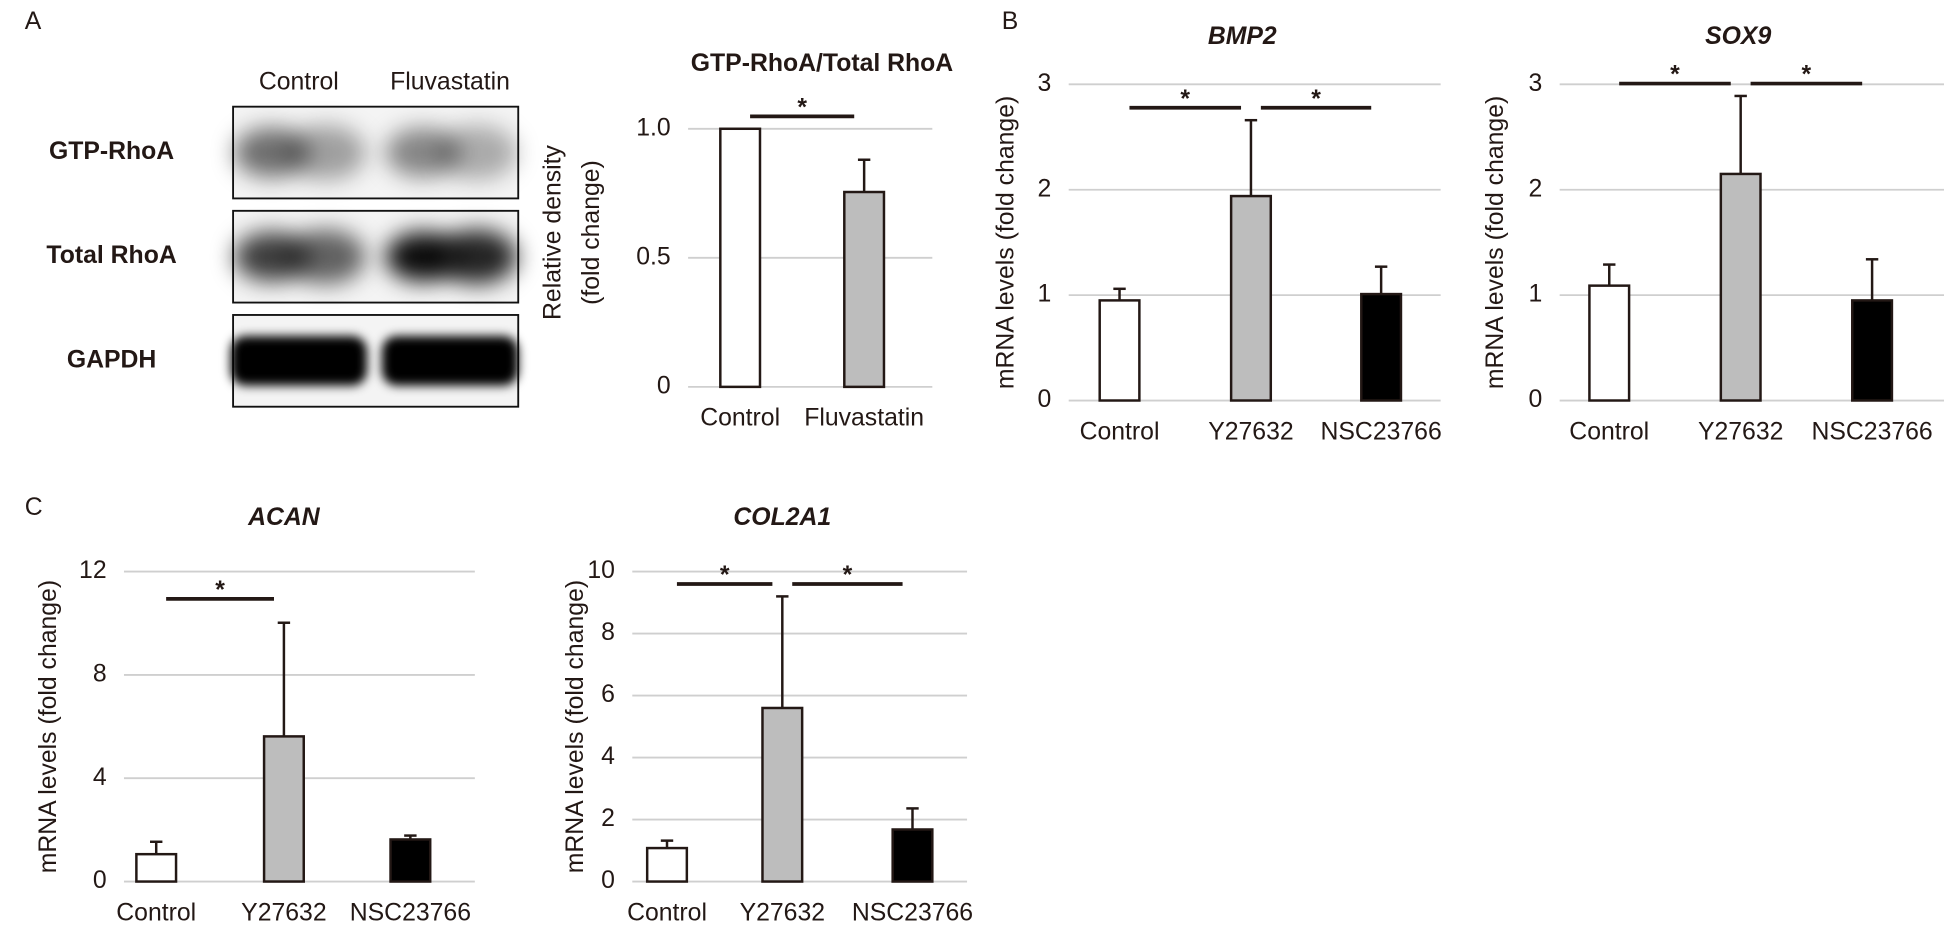  What do you see at coordinates (553, 232) in the screenshot?
I see `y-axis-label: Relative density` at bounding box center [553, 232].